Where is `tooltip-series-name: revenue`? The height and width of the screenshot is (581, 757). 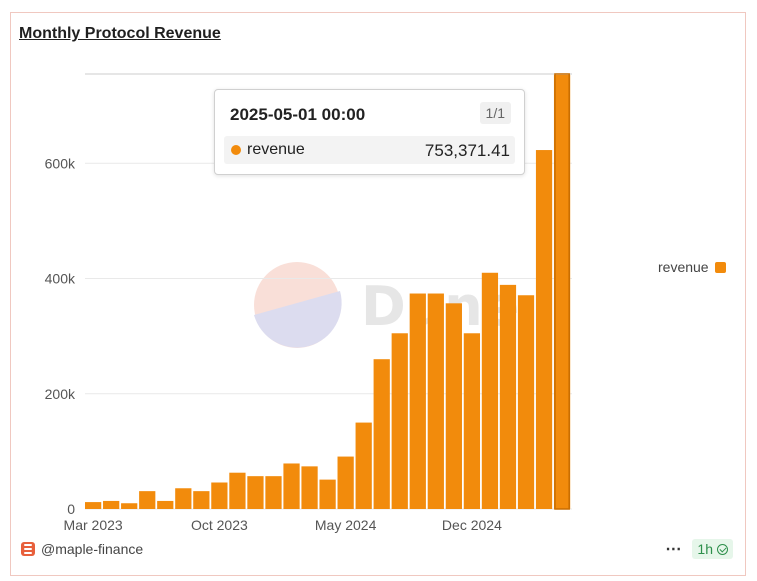
tooltip-series-name: revenue is located at coordinates (276, 149).